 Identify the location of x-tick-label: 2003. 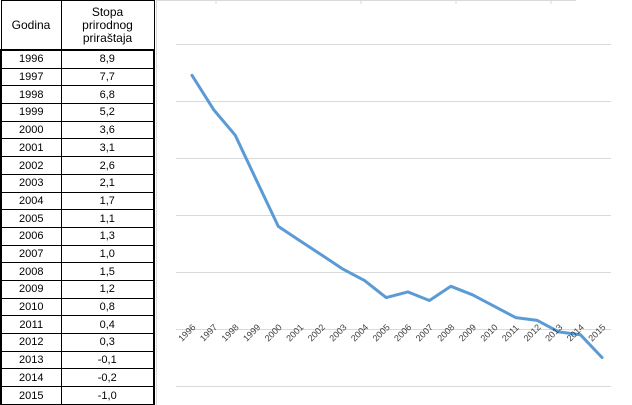
(337, 332).